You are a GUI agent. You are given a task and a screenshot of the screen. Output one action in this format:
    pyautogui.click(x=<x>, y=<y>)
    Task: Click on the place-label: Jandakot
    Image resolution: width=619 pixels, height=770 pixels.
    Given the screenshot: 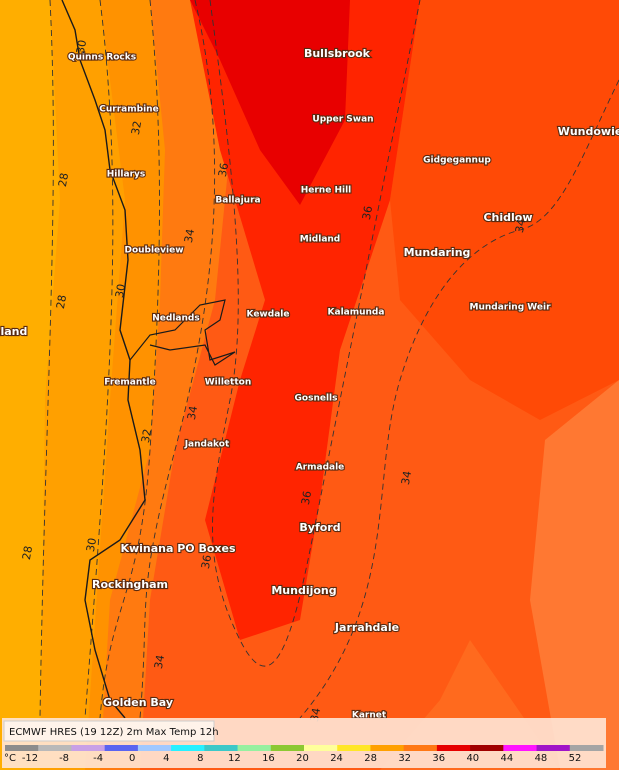 What is the action you would take?
    pyautogui.click(x=207, y=445)
    